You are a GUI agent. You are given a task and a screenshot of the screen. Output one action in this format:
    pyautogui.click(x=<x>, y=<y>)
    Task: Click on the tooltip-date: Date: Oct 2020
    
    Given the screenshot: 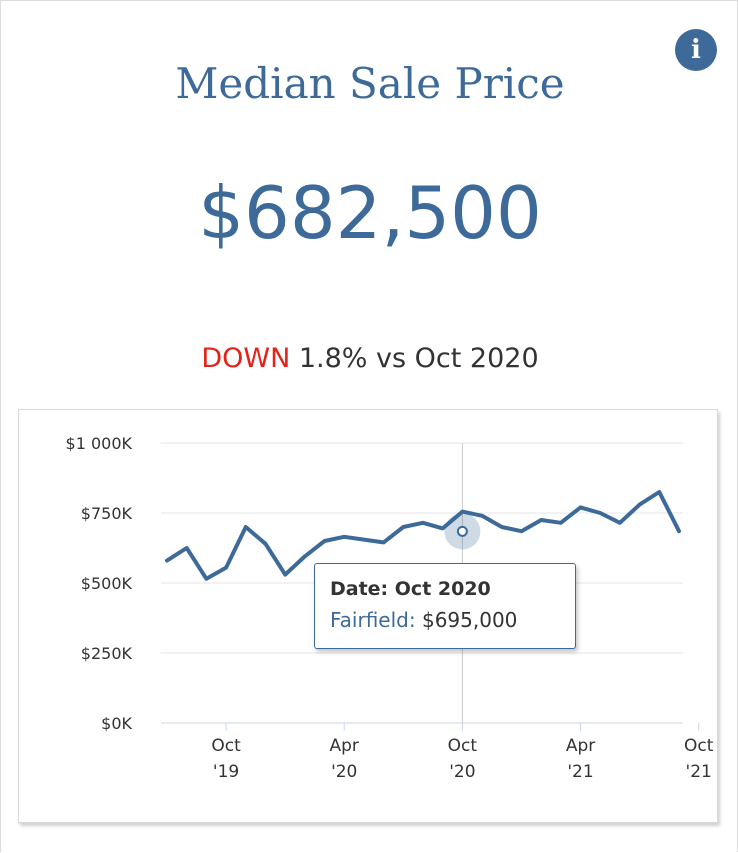 What is the action you would take?
    pyautogui.click(x=410, y=589)
    